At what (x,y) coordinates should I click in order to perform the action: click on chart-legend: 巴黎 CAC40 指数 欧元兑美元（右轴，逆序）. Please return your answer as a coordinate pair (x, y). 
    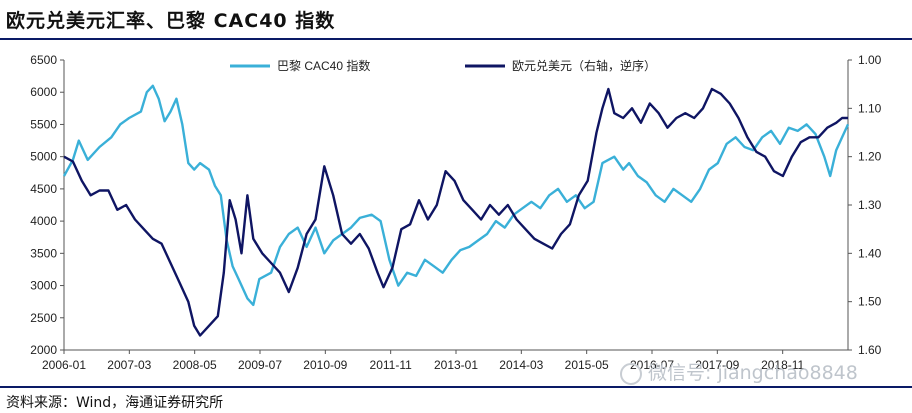
    Looking at the image, I should click on (443, 65).